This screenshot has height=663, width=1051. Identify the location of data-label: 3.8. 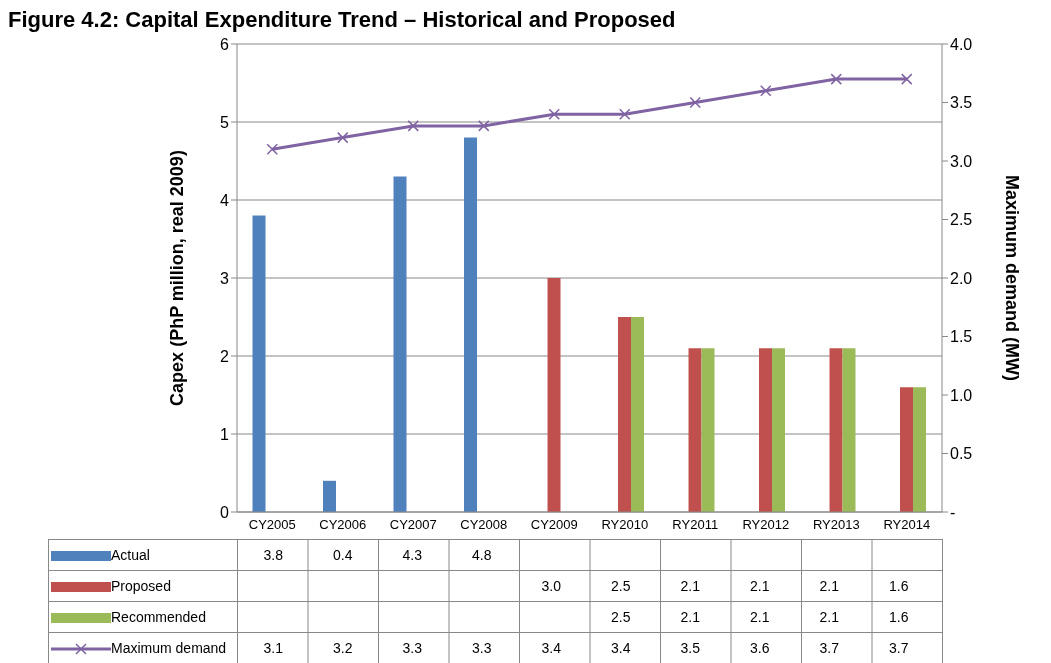
(273, 555).